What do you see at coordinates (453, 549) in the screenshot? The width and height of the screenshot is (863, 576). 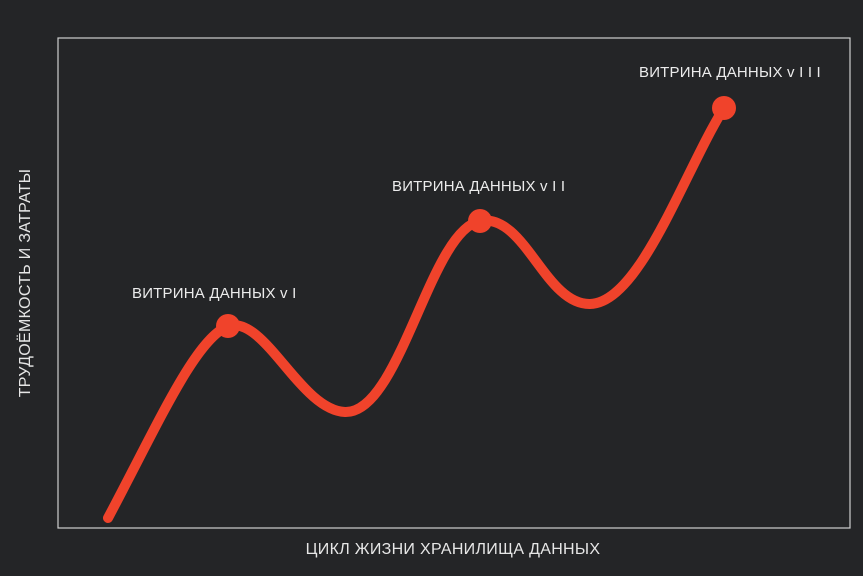 I see `x-axis-label: ЦИКЛ ЖИЗНИ ХРАНИЛИЩА ДАННЫХ` at bounding box center [453, 549].